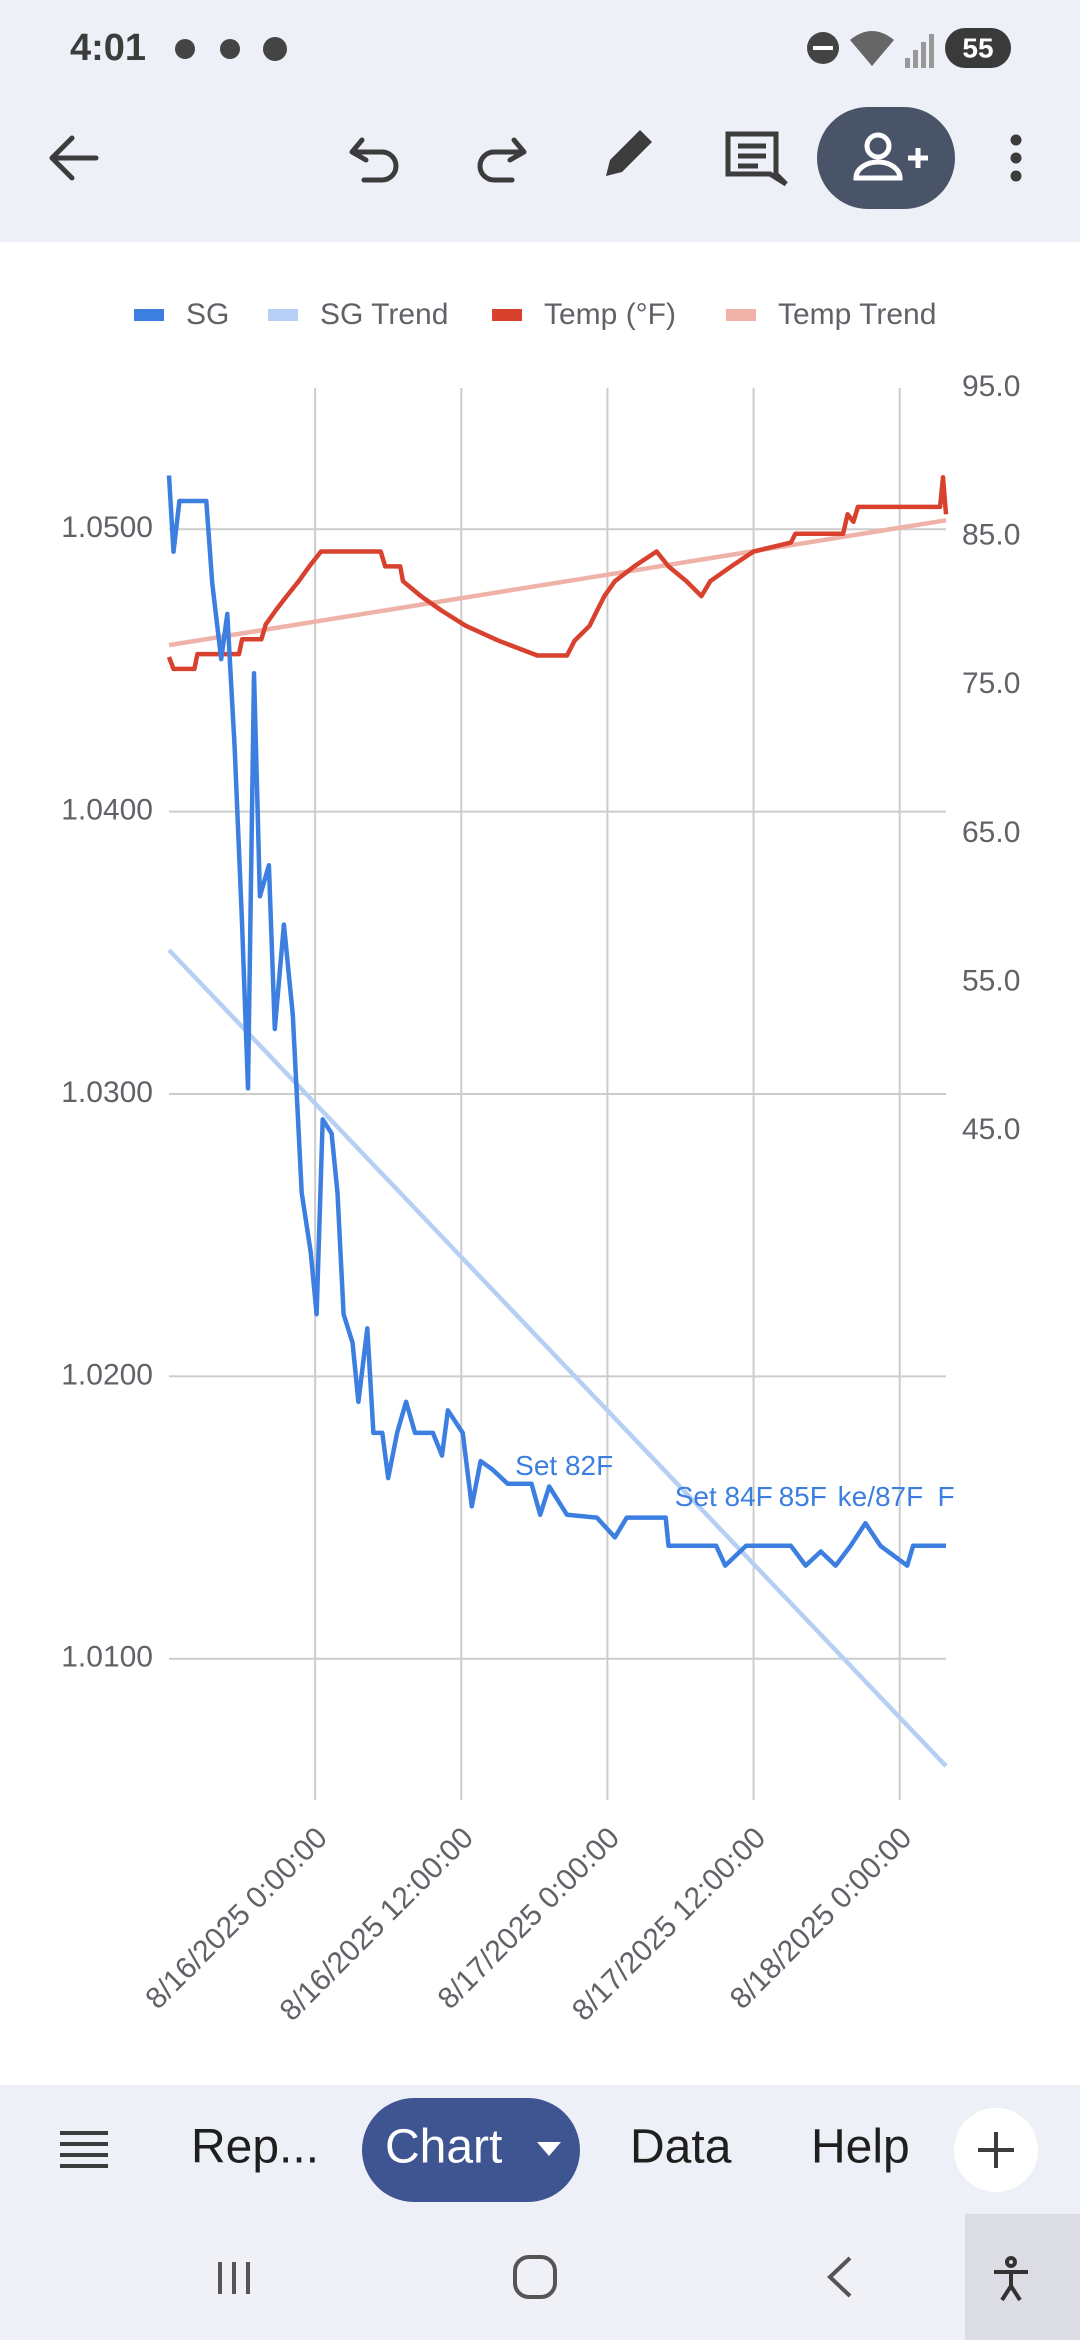 The width and height of the screenshot is (1080, 2340). What do you see at coordinates (991, 683) in the screenshot?
I see `y2-tick-label: 75.0` at bounding box center [991, 683].